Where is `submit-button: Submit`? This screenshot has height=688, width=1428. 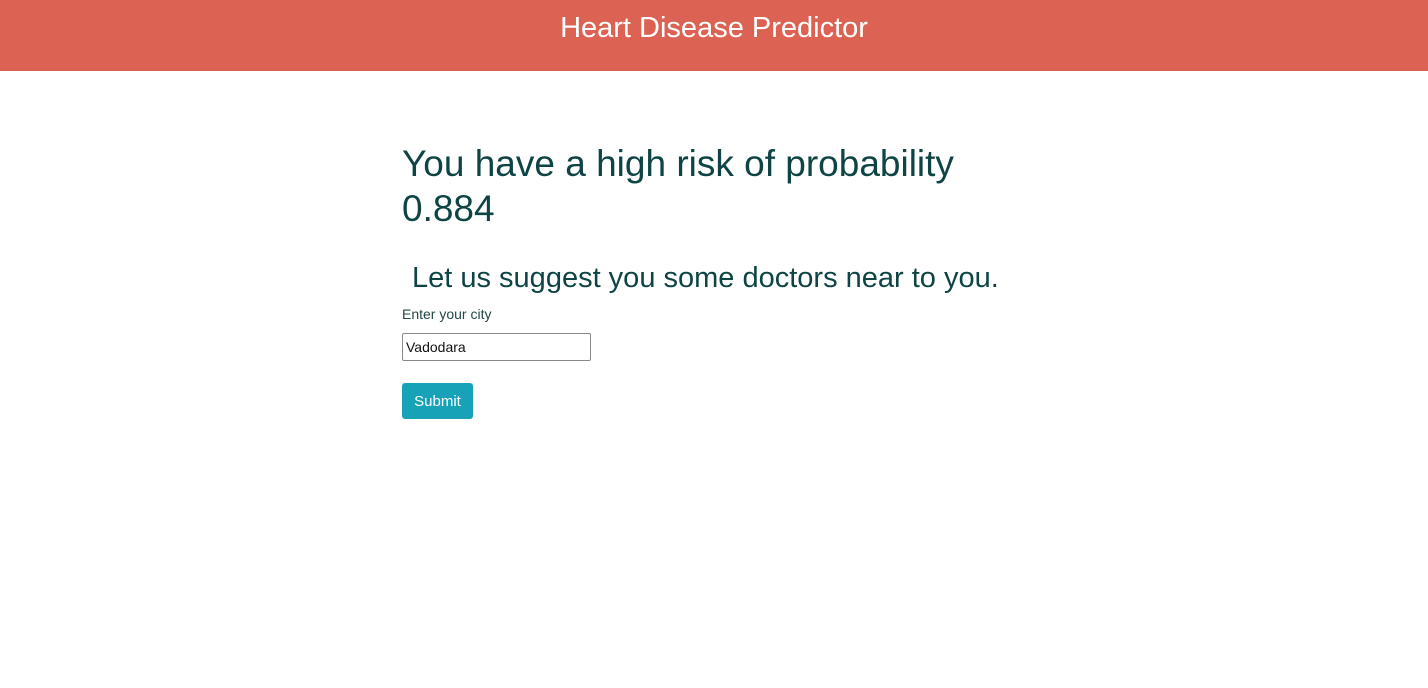
submit-button: Submit is located at coordinates (437, 401).